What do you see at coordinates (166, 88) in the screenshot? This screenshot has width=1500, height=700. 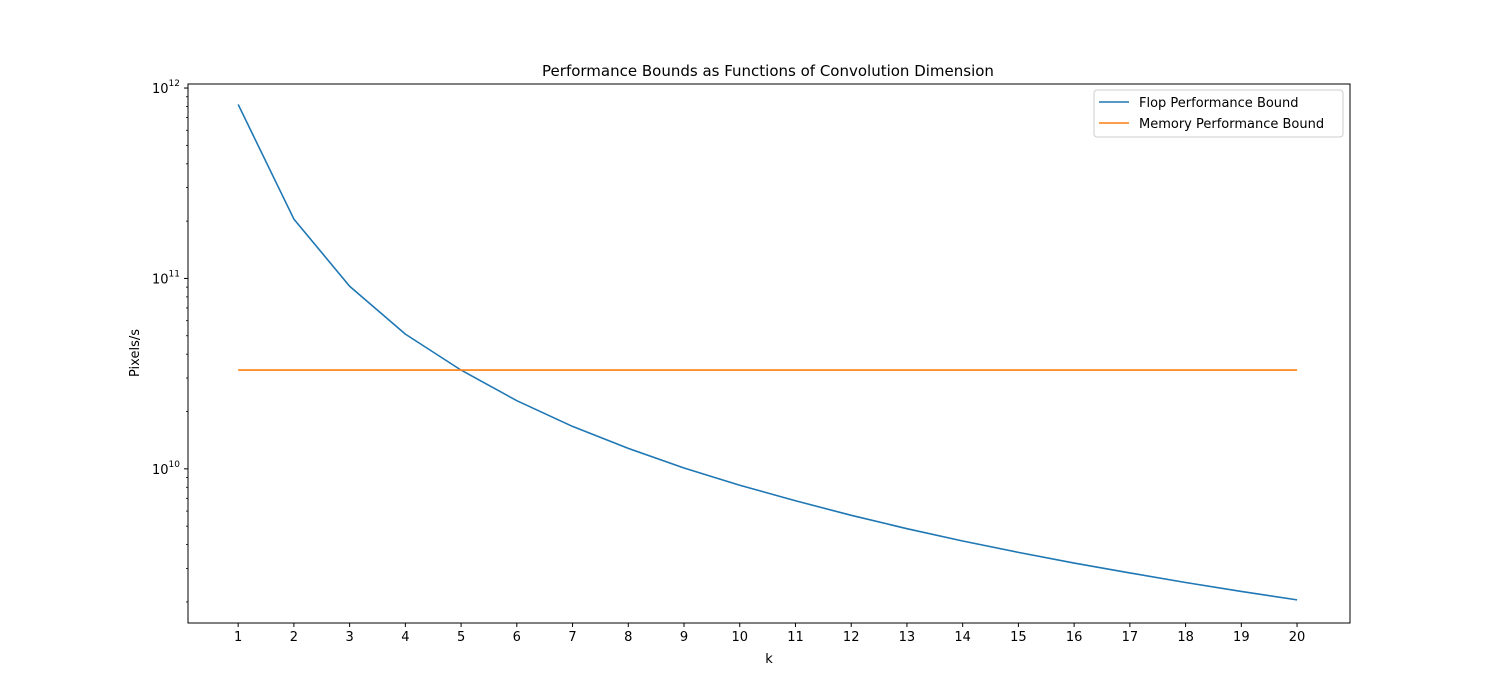 I see `y-tick-label: 1012` at bounding box center [166, 88].